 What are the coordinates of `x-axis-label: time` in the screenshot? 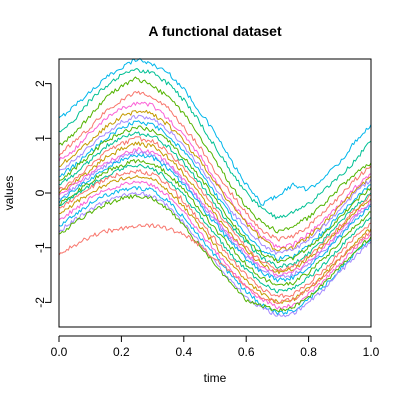 It's located at (215, 378).